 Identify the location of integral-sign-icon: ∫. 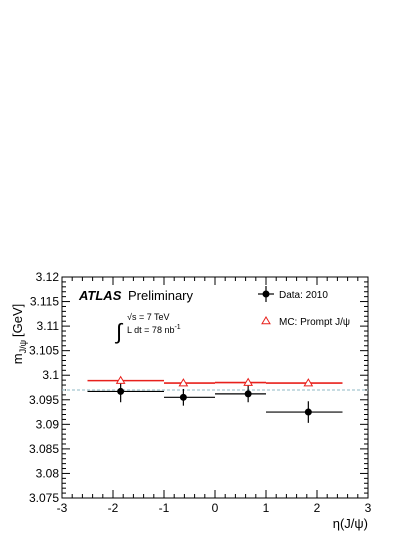
(119, 331).